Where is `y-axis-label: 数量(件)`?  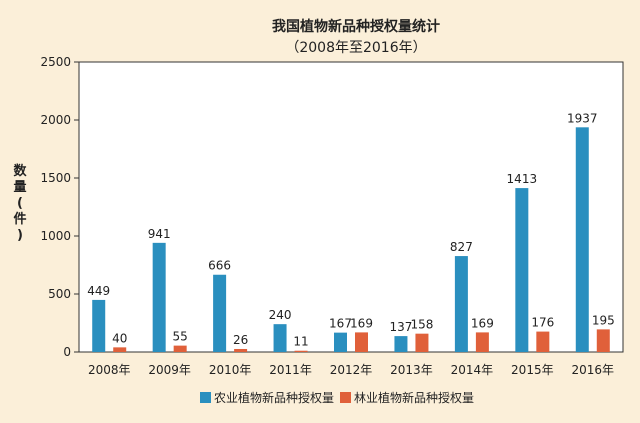
y-axis-label: 数量(件) is located at coordinates (20, 203).